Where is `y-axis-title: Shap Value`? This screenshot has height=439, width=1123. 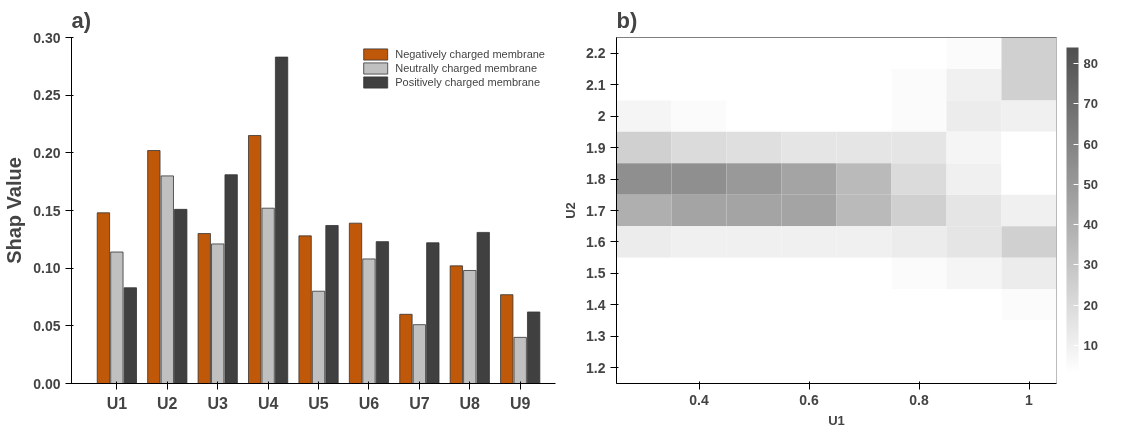 y-axis-title: Shap Value is located at coordinates (14, 210).